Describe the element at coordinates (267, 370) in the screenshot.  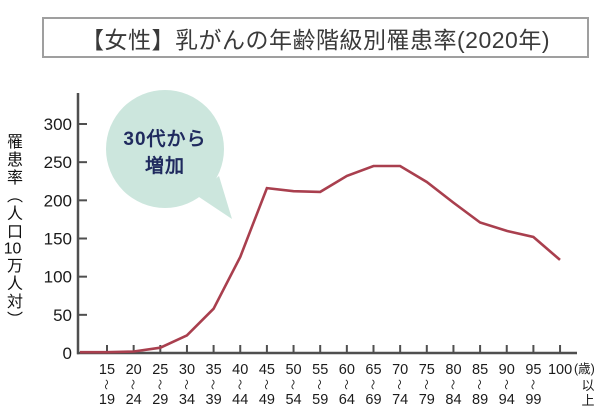
I see `x-tick-label-top: 45` at that location.